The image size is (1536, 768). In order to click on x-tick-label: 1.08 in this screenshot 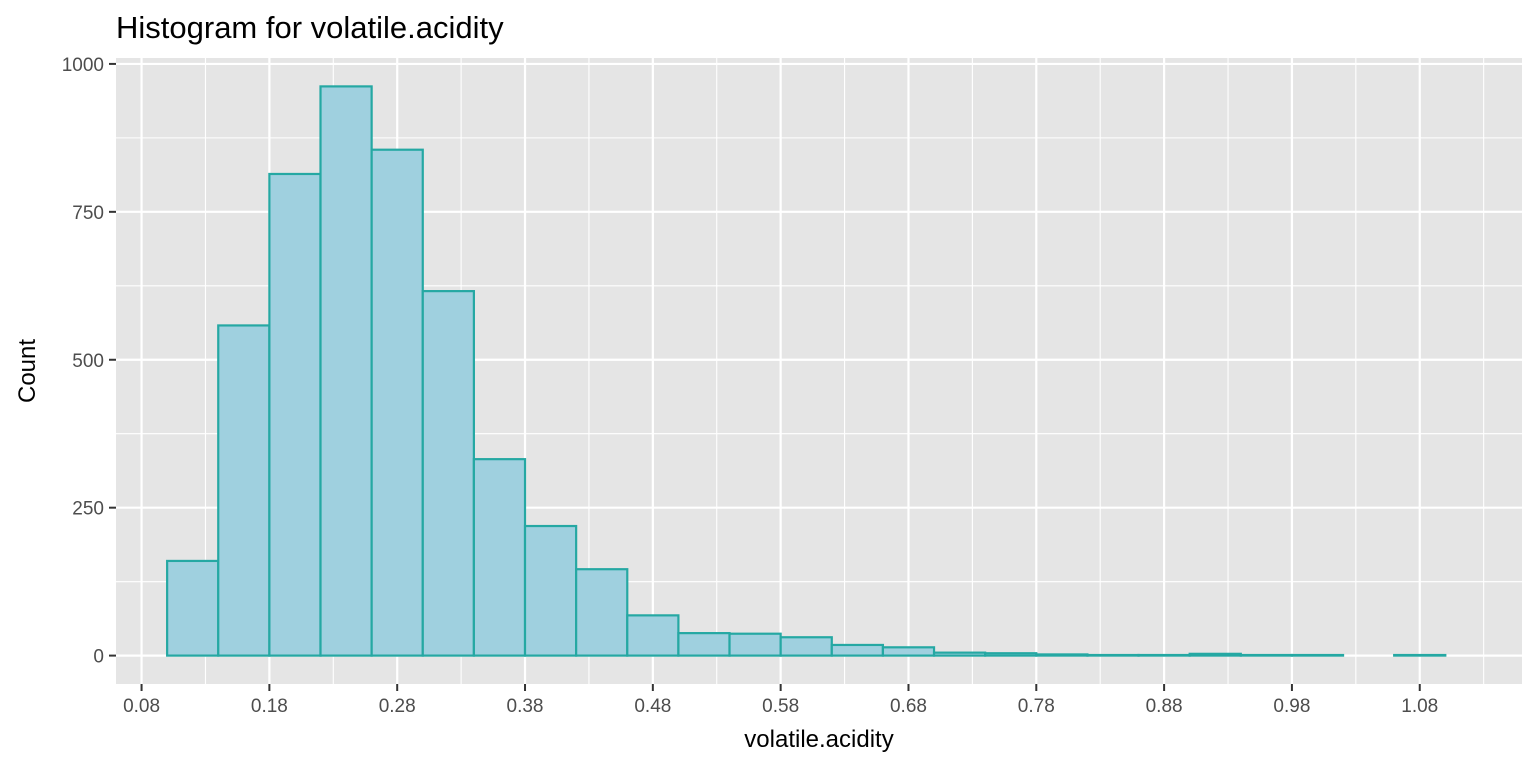, I will do `click(1419, 706)`.